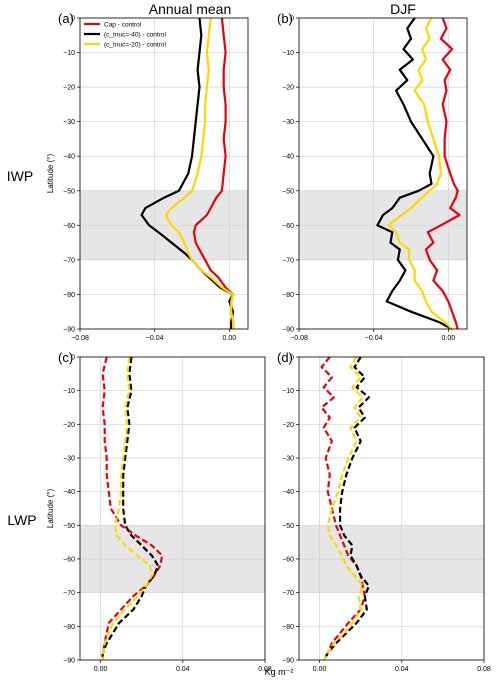 The height and width of the screenshot is (681, 500). Describe the element at coordinates (279, 672) in the screenshot. I see `shared-xlabel: Kg m⁻²` at that location.